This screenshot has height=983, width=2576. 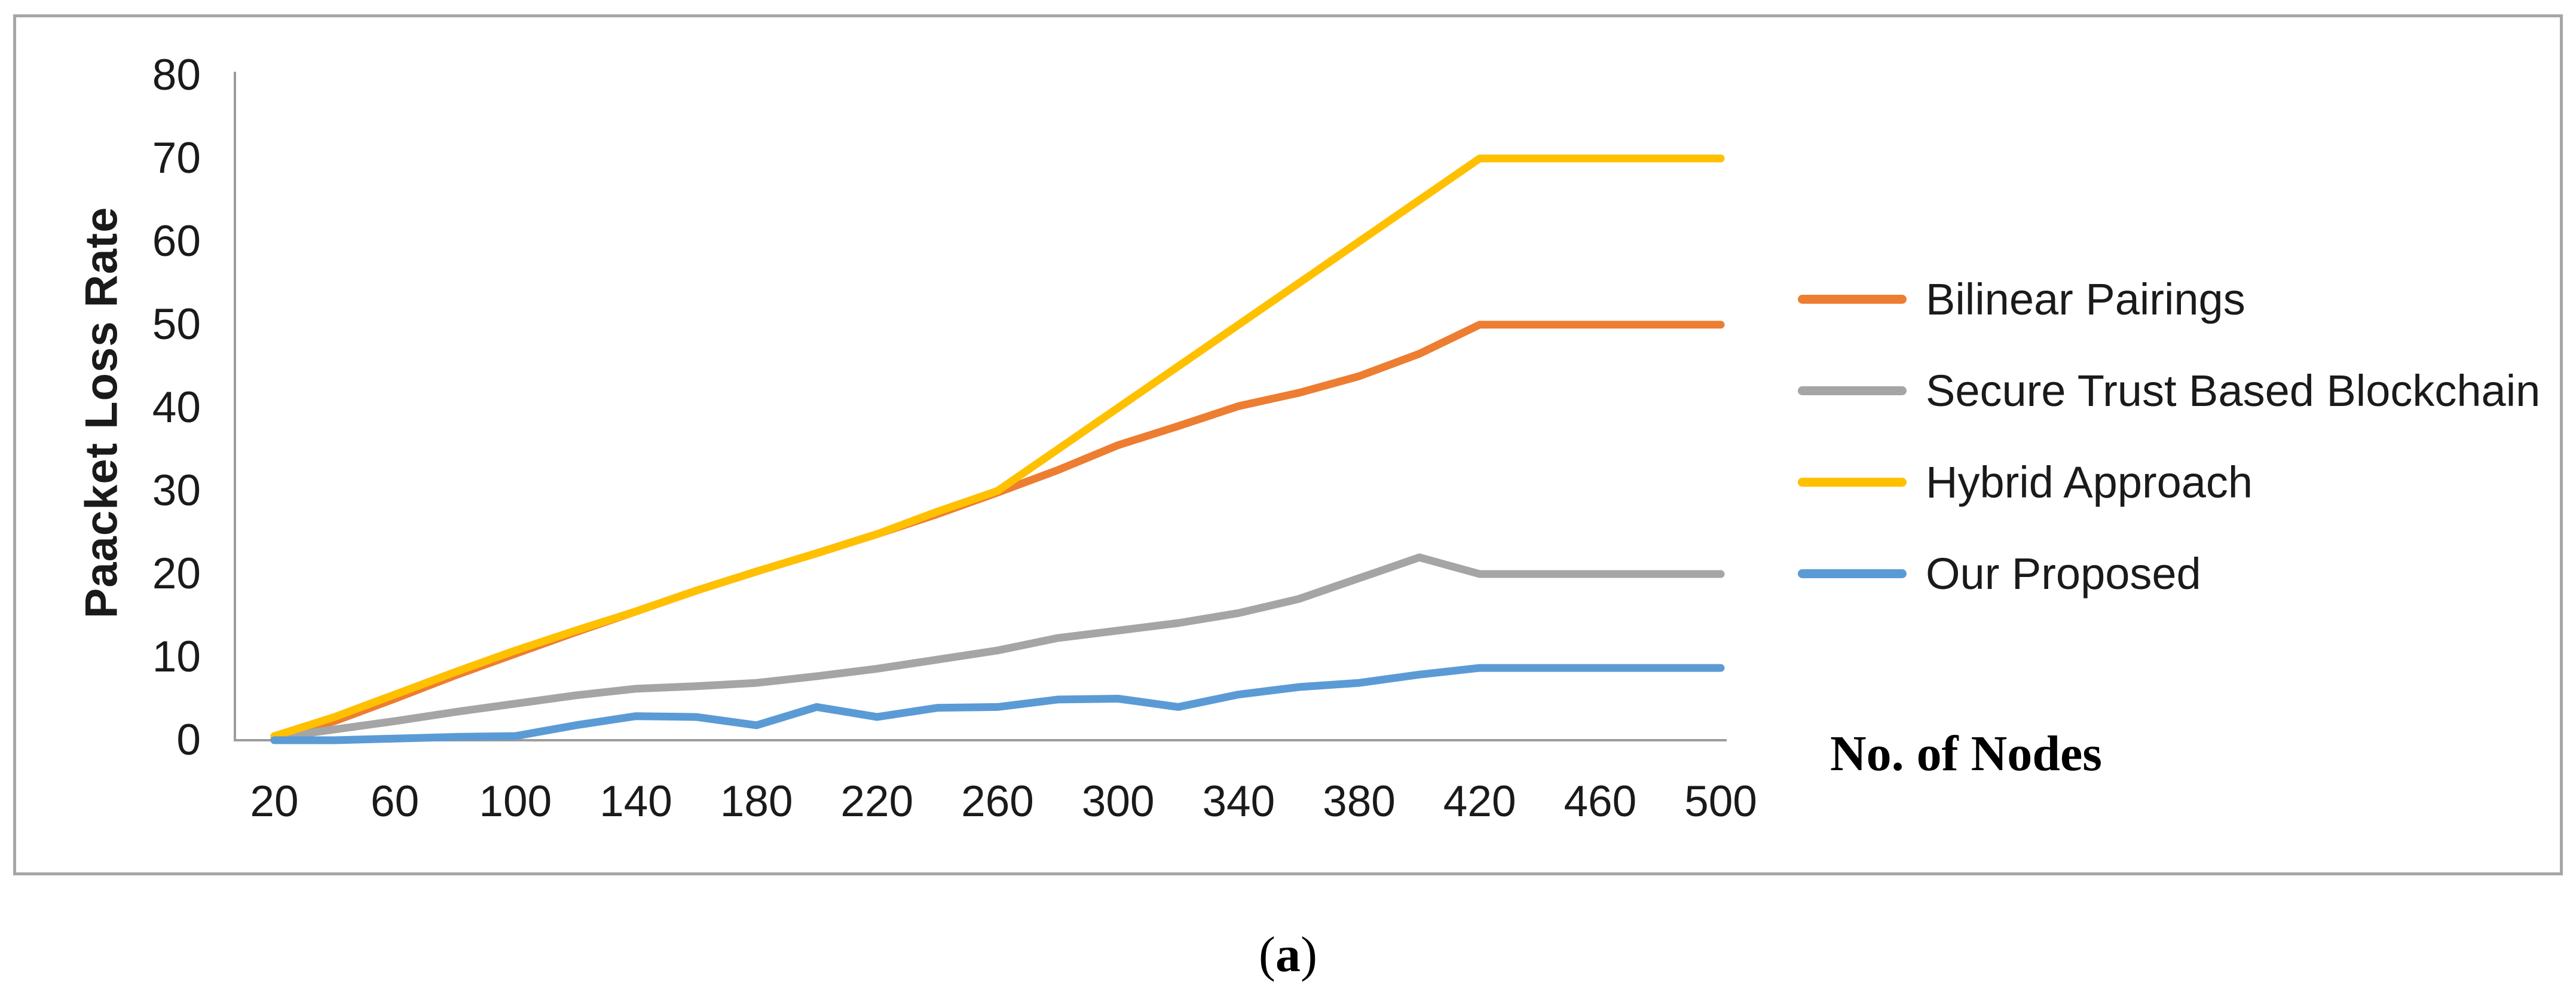 What do you see at coordinates (2085, 299) in the screenshot?
I see `legend-label: Bilinear Pairings` at bounding box center [2085, 299].